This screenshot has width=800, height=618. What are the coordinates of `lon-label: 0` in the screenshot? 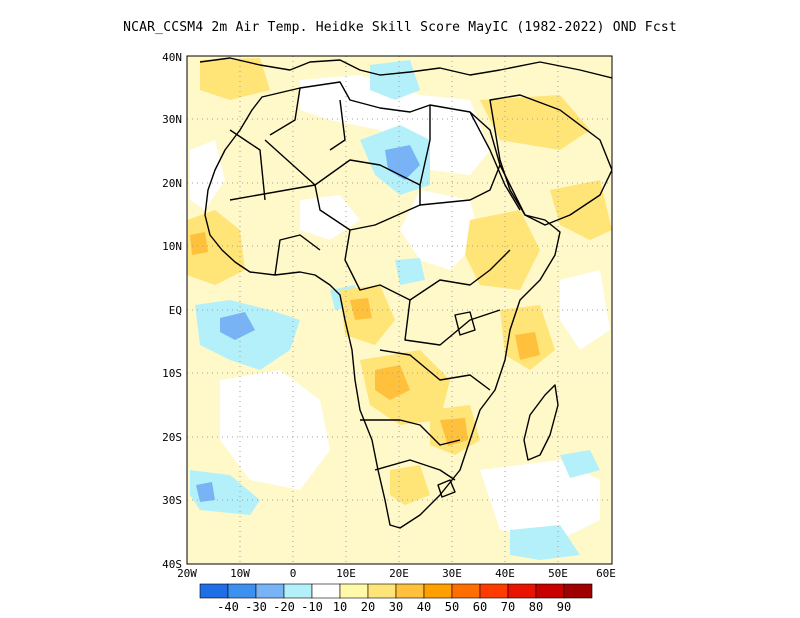 It's located at (293, 573).